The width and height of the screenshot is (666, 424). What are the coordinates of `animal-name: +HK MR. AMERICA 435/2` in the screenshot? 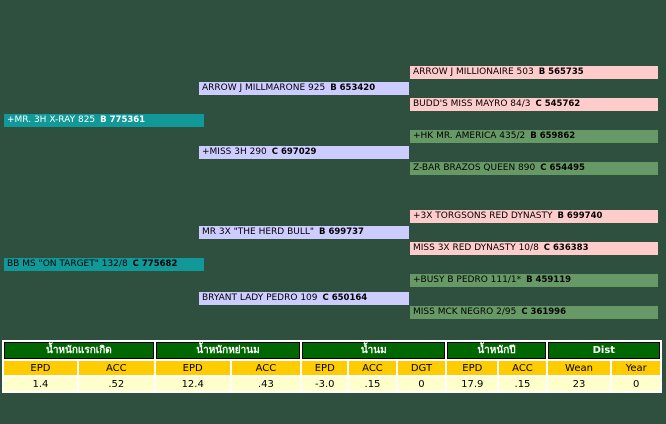 It's located at (469, 136).